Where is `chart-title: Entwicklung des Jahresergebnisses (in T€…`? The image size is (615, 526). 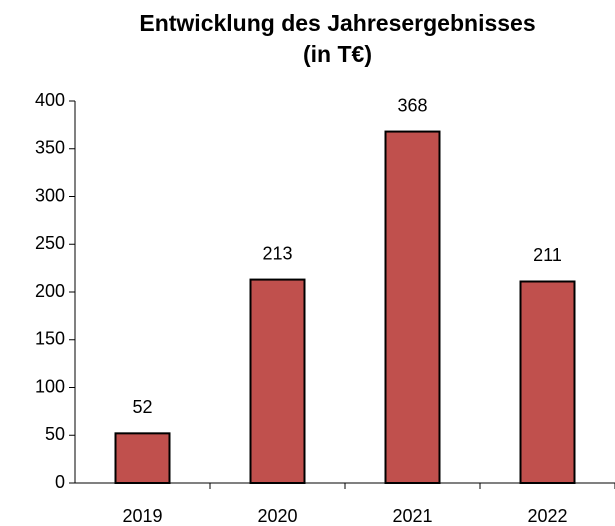 chart-title: Entwicklung des Jahresergebnisses (in T€… is located at coordinates (337, 38).